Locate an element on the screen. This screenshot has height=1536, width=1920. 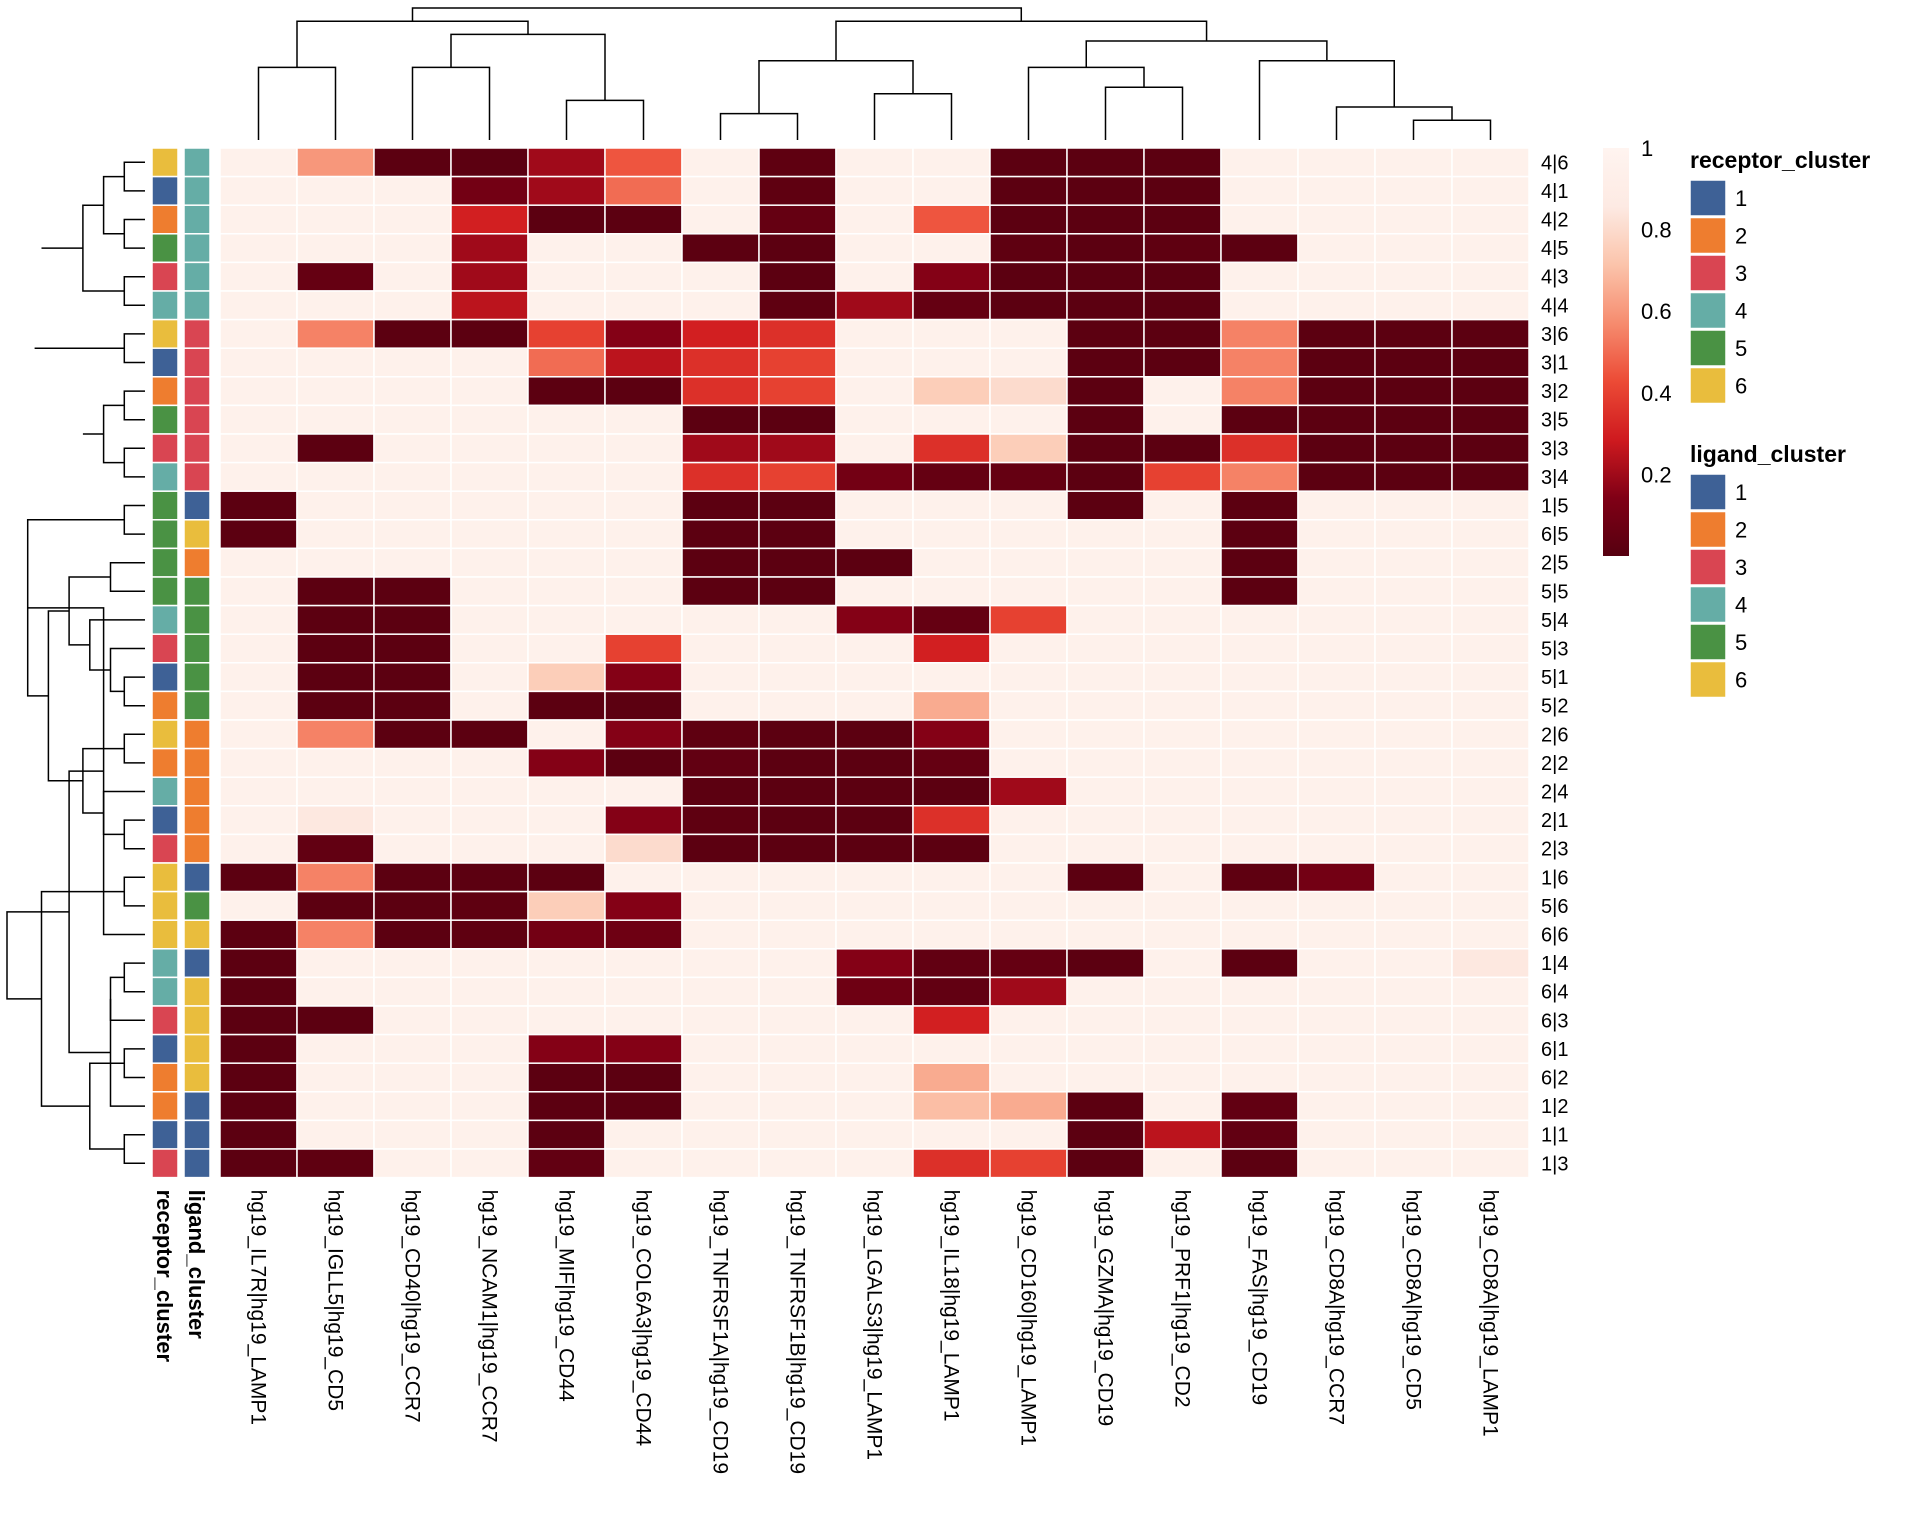
row-label: 6|6 is located at coordinates (1554, 936).